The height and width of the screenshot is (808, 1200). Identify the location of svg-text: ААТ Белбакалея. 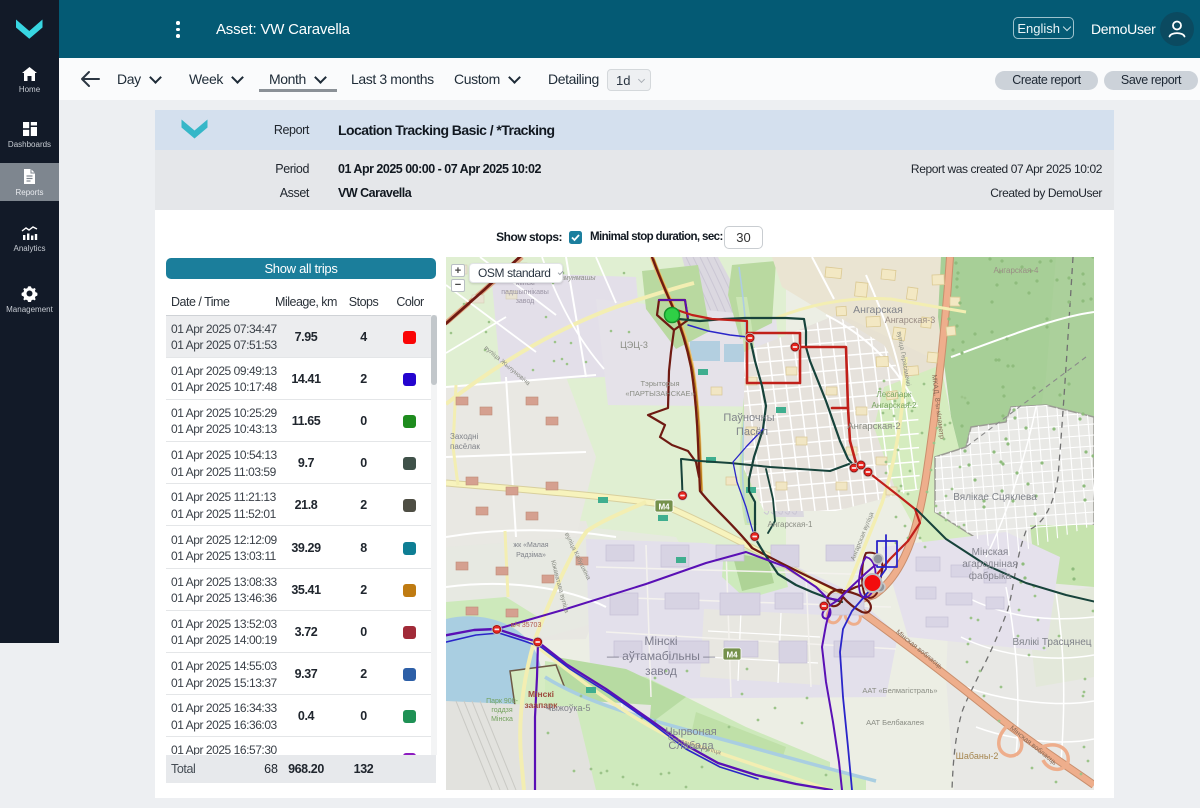
(895, 722).